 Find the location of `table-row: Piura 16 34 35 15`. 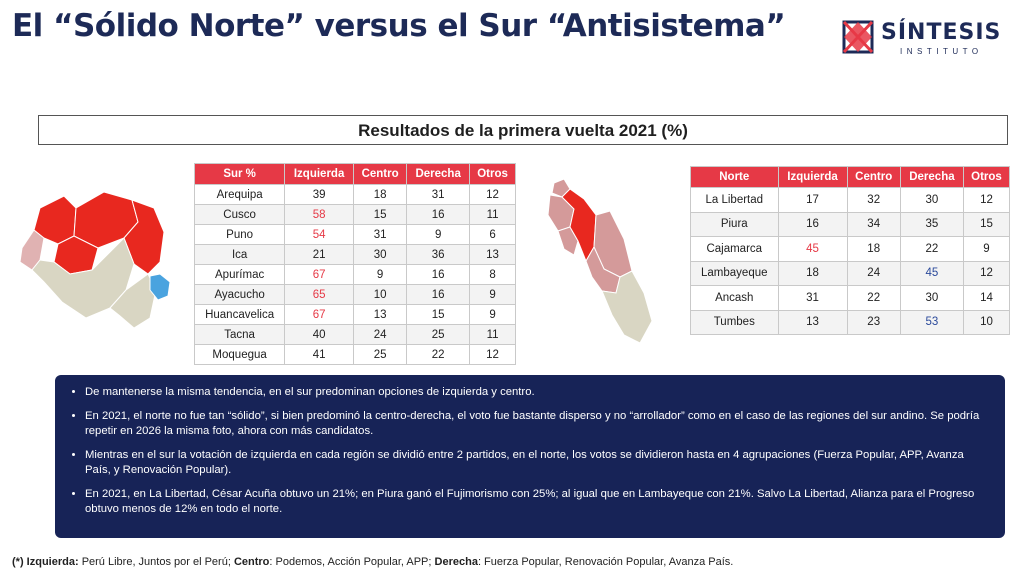

table-row: Piura 16 34 35 15 is located at coordinates (850, 224).